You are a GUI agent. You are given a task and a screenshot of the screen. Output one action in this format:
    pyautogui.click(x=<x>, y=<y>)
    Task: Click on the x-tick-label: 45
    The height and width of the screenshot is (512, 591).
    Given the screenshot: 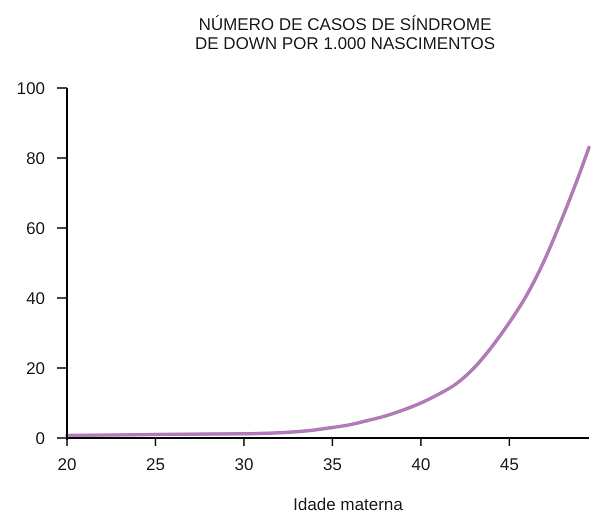 What is the action you would take?
    pyautogui.click(x=509, y=464)
    